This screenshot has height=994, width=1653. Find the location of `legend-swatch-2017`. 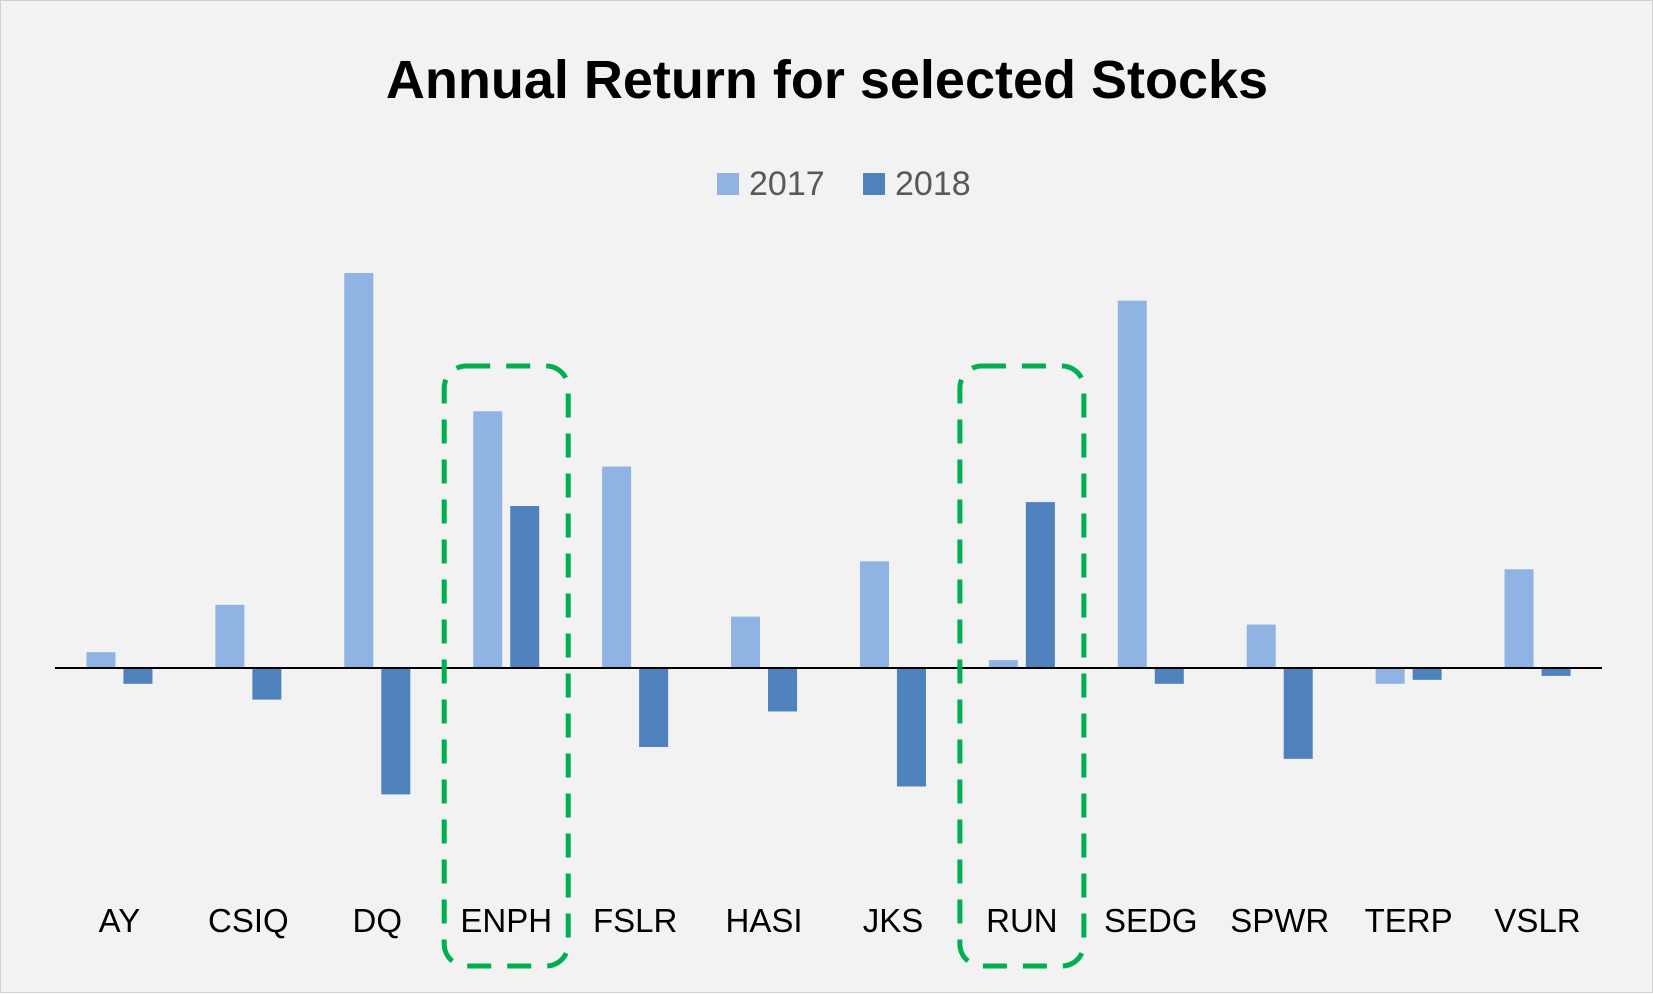

legend-swatch-2017 is located at coordinates (728, 184).